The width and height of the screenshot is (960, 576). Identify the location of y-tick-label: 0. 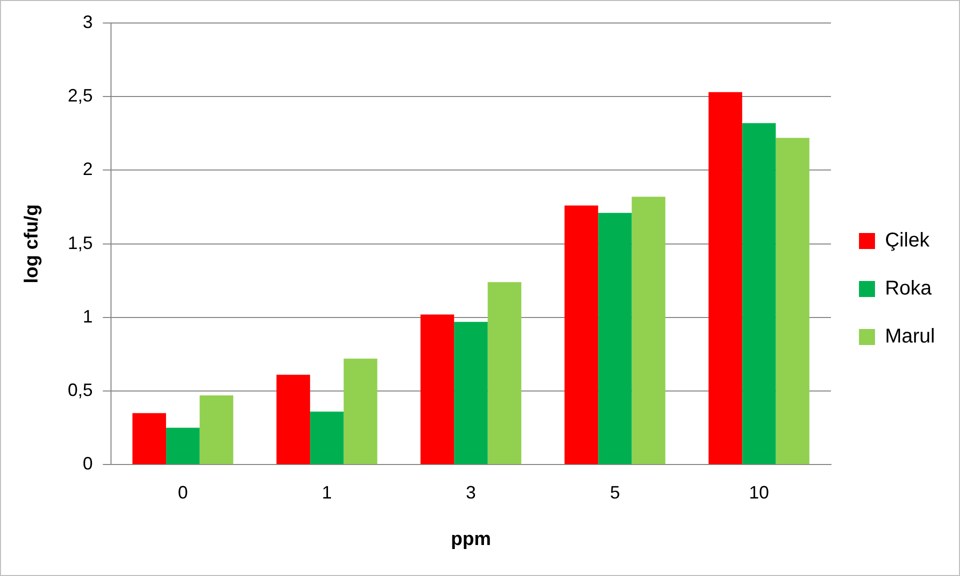
(87, 464).